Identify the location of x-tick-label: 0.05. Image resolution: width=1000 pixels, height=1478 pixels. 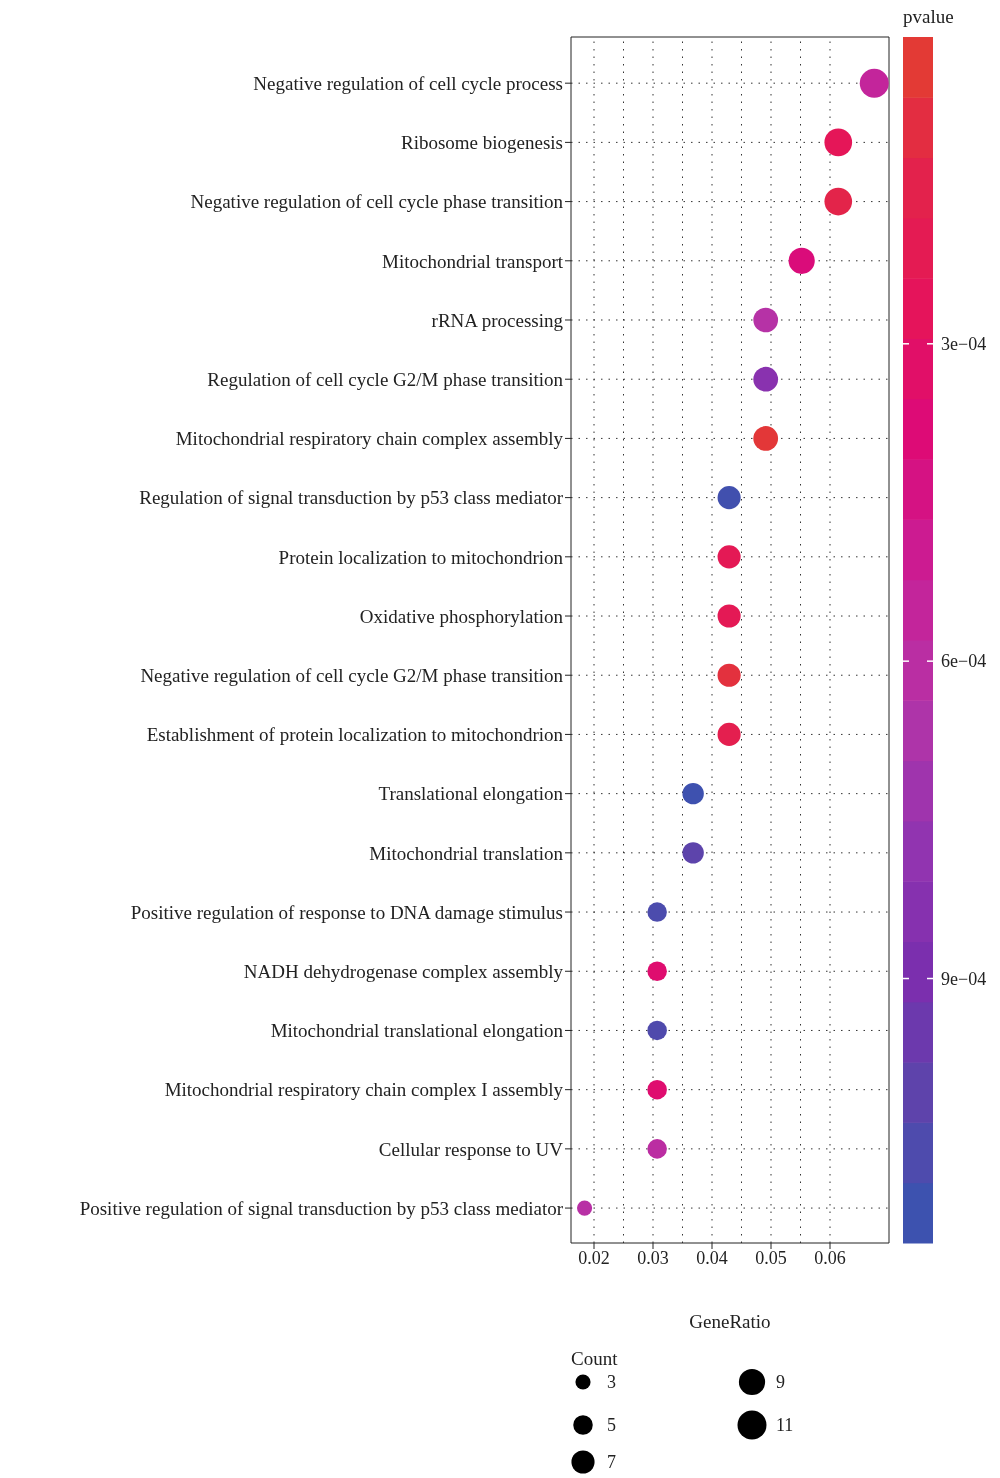
(771, 1257).